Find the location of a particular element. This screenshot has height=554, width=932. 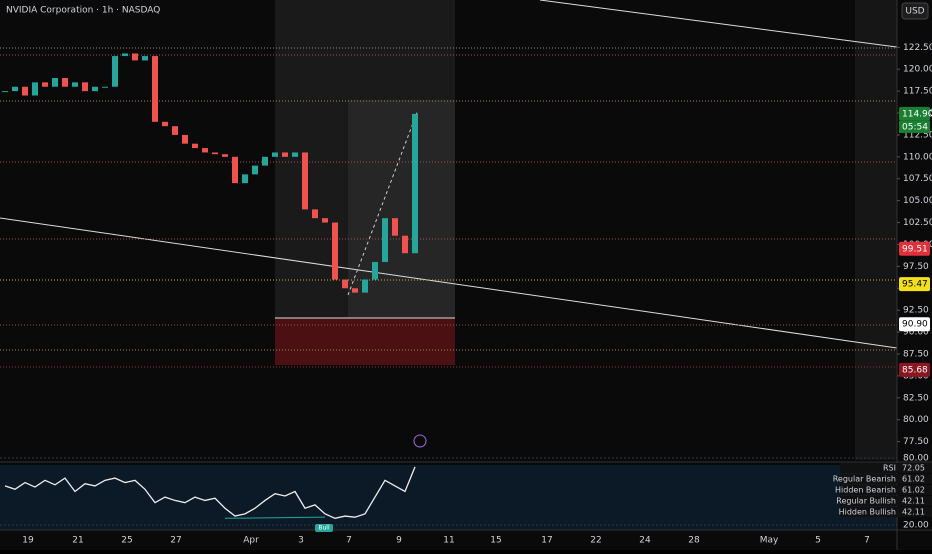

legend-name: Regular Bearish is located at coordinates (864, 479).